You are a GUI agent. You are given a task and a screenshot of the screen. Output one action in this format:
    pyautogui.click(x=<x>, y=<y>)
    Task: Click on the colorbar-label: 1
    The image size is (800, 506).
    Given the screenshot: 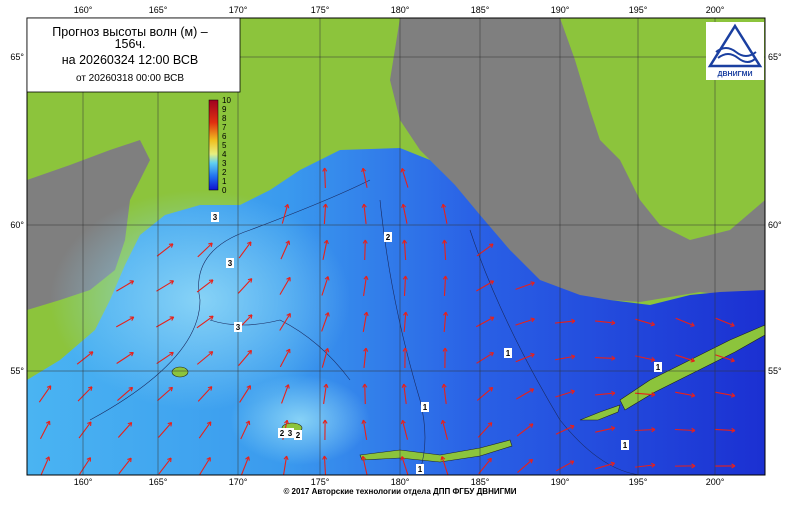 What is the action you would take?
    pyautogui.click(x=224, y=181)
    